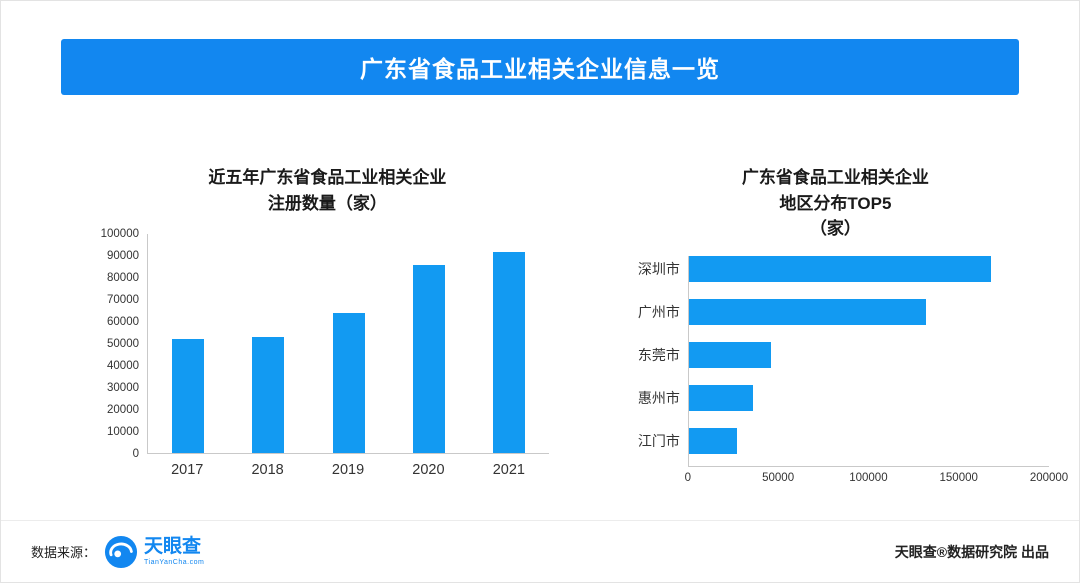 The height and width of the screenshot is (583, 1080). What do you see at coordinates (119, 234) in the screenshot?
I see `y-tick-label: 100000` at bounding box center [119, 234].